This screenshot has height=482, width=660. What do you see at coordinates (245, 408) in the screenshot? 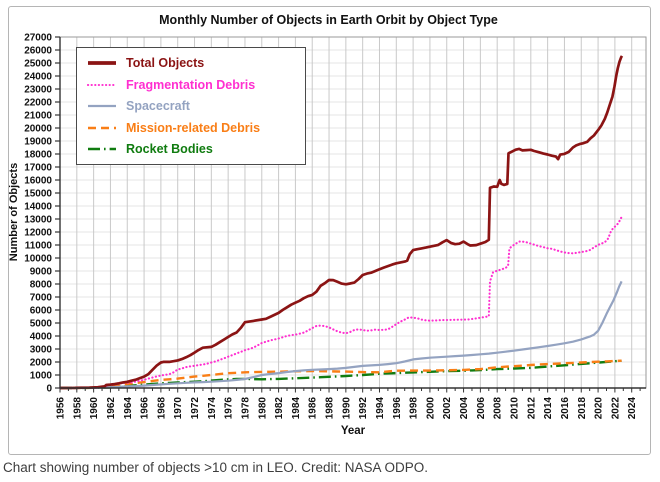
I see `svg-text: 1978` at bounding box center [245, 408].